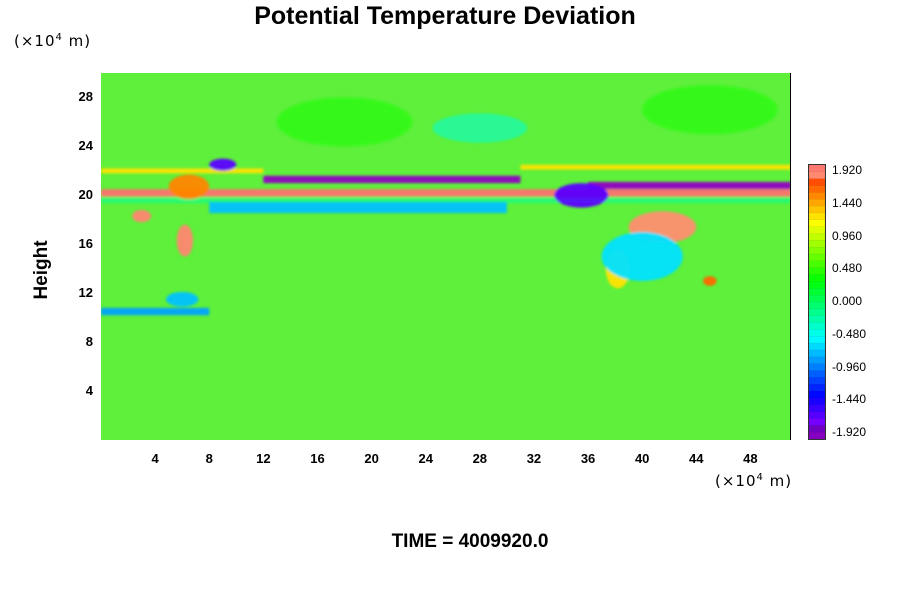 Image resolution: width=900 pixels, height=600 pixels. What do you see at coordinates (754, 481) in the screenshot?
I see `x-axis-unit: (×104 m)` at bounding box center [754, 481].